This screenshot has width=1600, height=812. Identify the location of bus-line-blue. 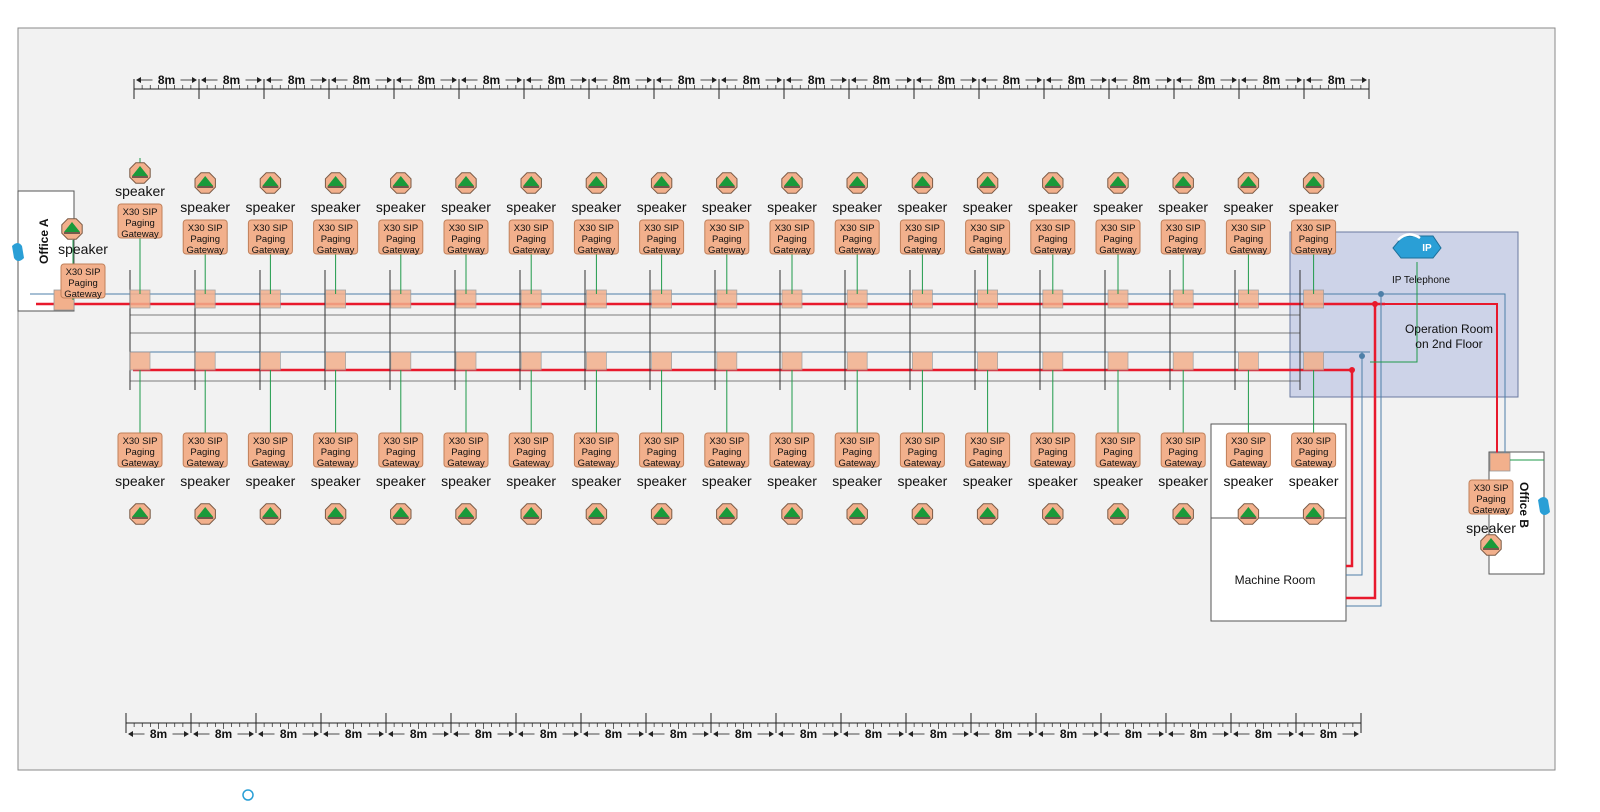
(1364, 450).